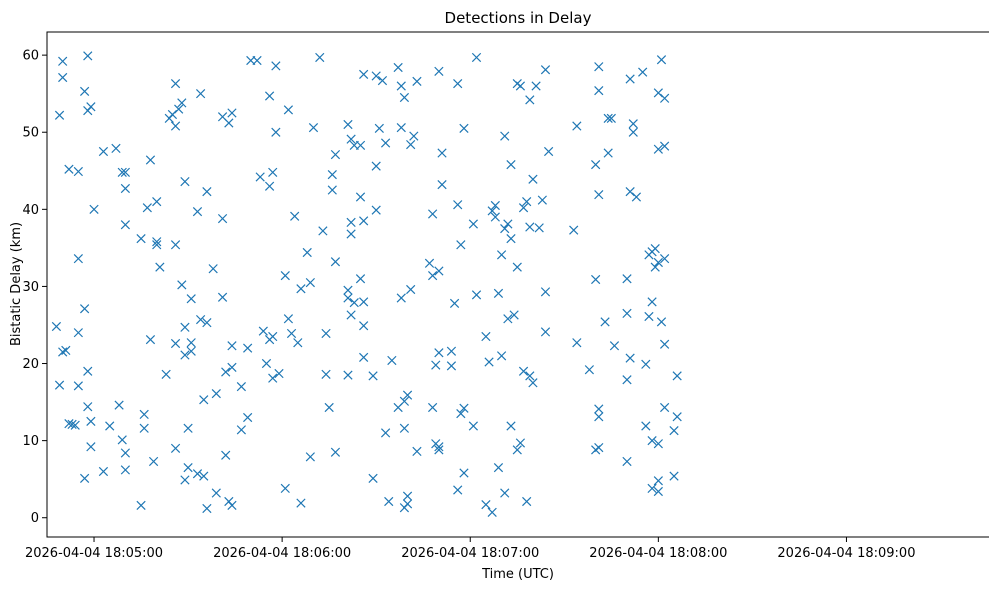 The width and height of the screenshot is (989, 590). I want to click on y-tick-label: 10, so click(30, 441).